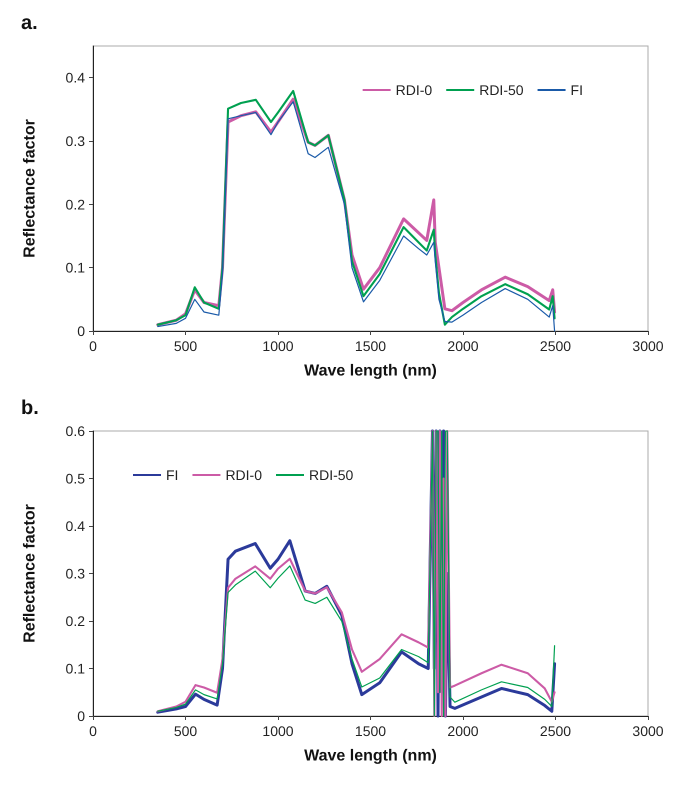 This screenshot has height=787, width=686. What do you see at coordinates (76, 478) in the screenshot?
I see `y-tick-label: 0.5` at bounding box center [76, 478].